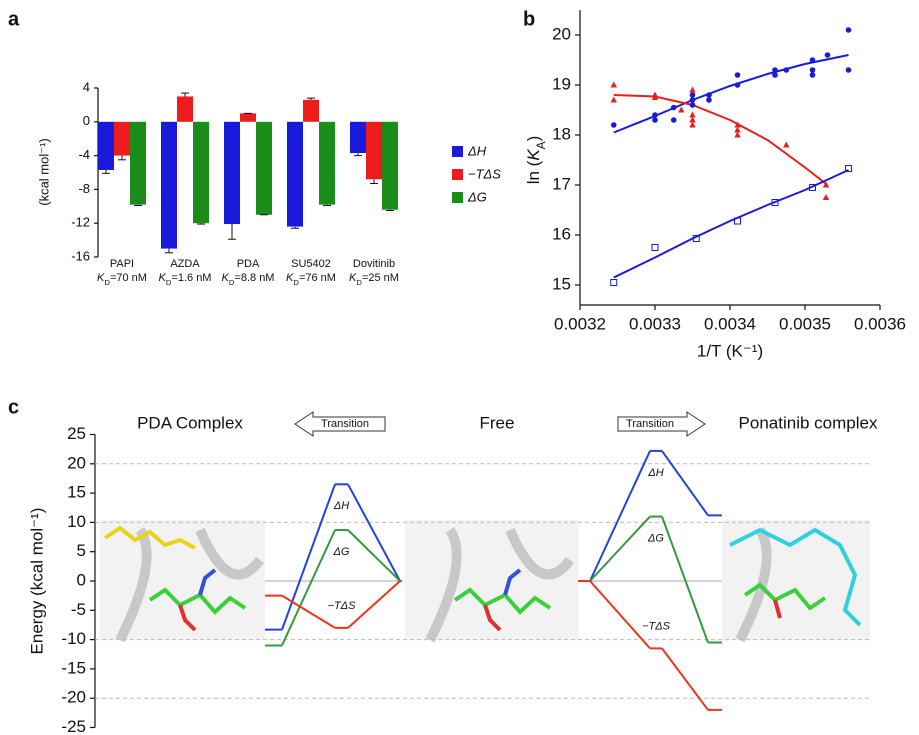  What do you see at coordinates (311, 279) in the screenshot?
I see `kd-label: KD=76 nM` at bounding box center [311, 279].